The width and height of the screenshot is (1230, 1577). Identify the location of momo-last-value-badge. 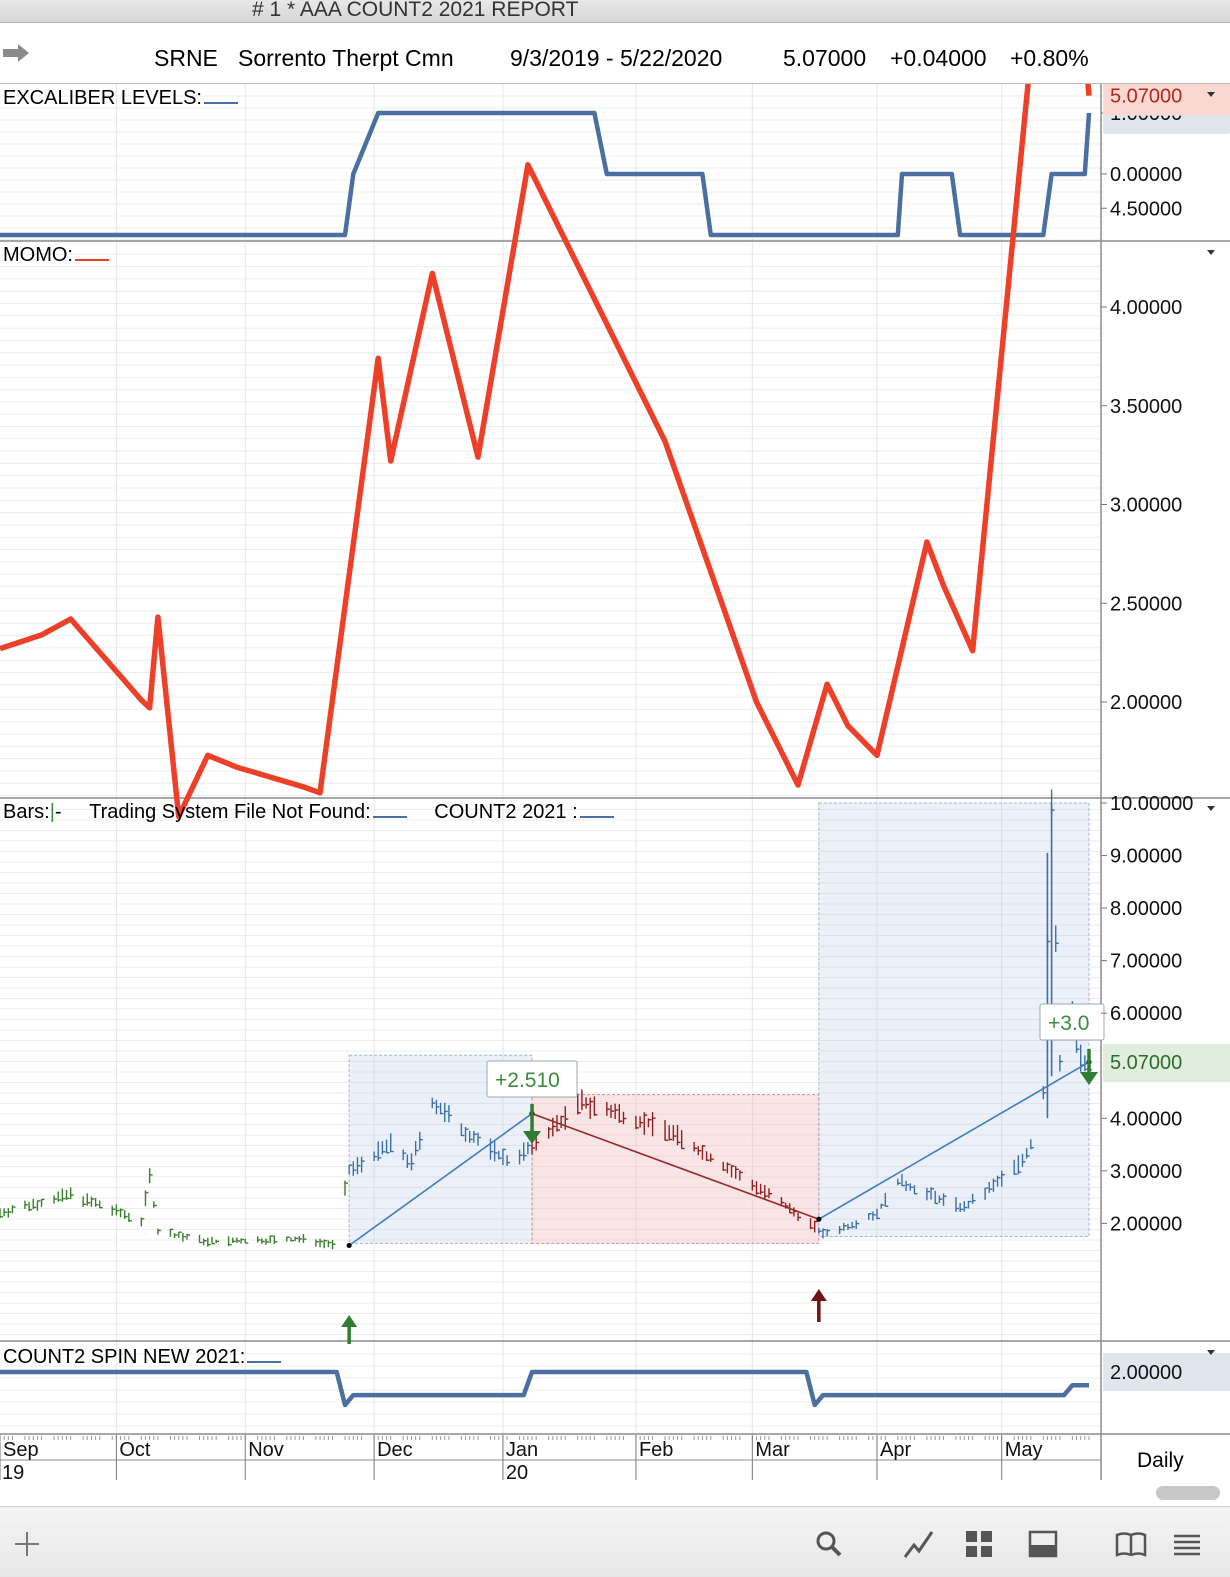
(1166, 100).